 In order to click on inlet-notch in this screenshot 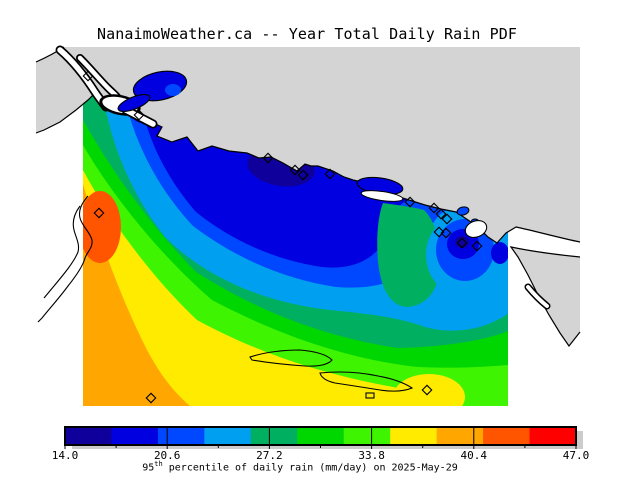, I will do `click(537, 296)`.